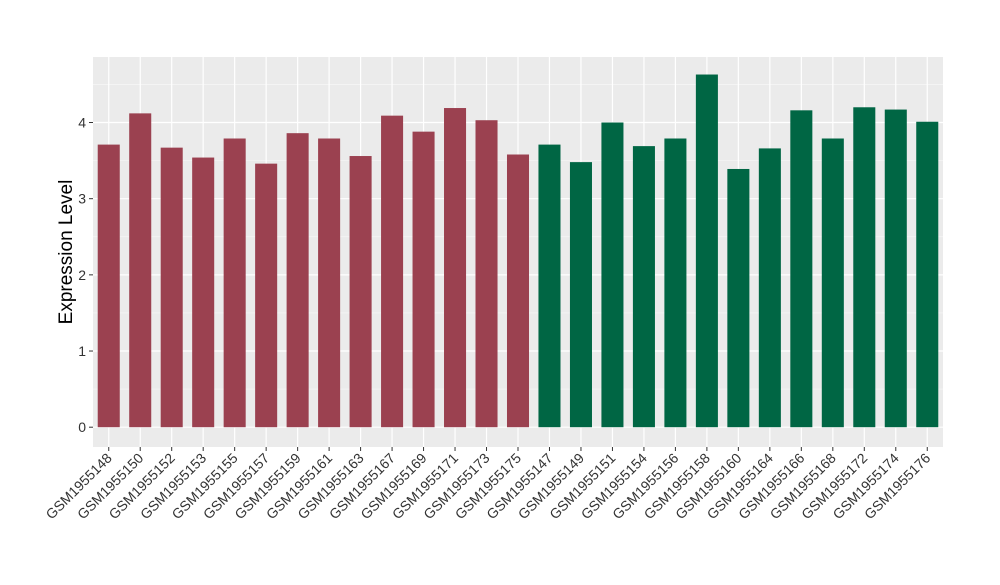  I want to click on y-tick-label: 3, so click(82, 199).